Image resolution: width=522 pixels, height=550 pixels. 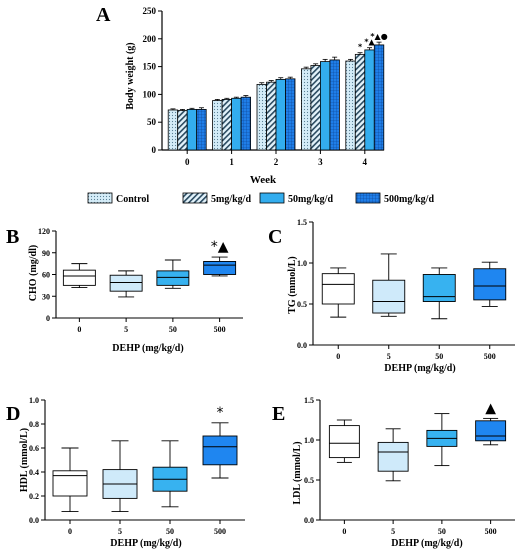 I want to click on panel-e-x-tick-label: 5, so click(x=393, y=531).